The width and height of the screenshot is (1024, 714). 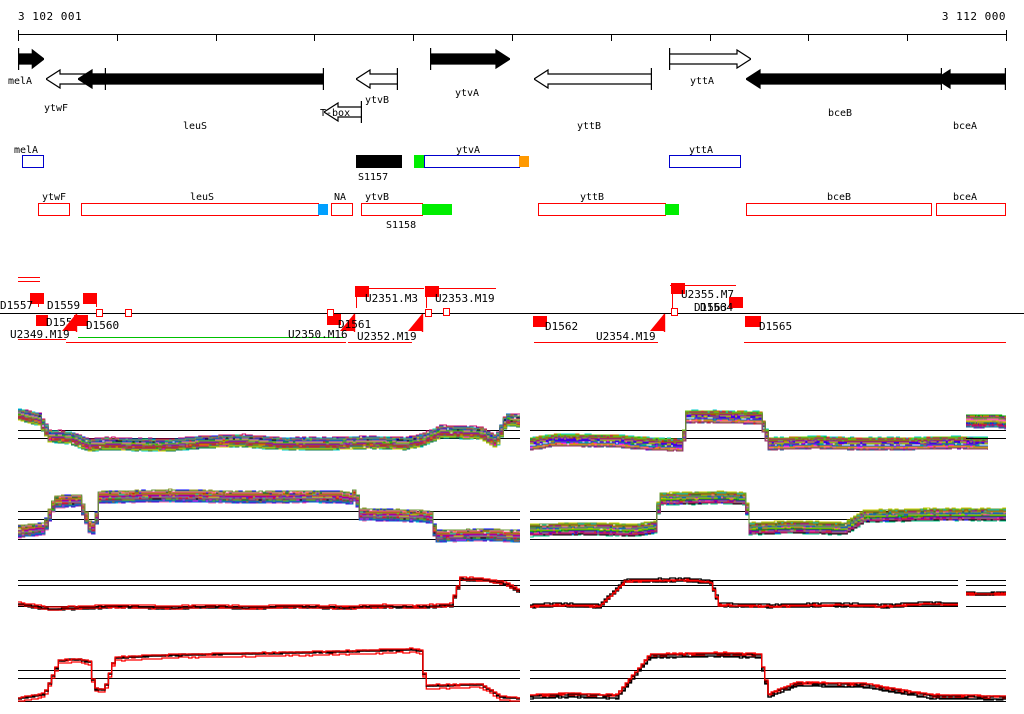 I want to click on transcript-label: D1561, so click(x=355, y=324).